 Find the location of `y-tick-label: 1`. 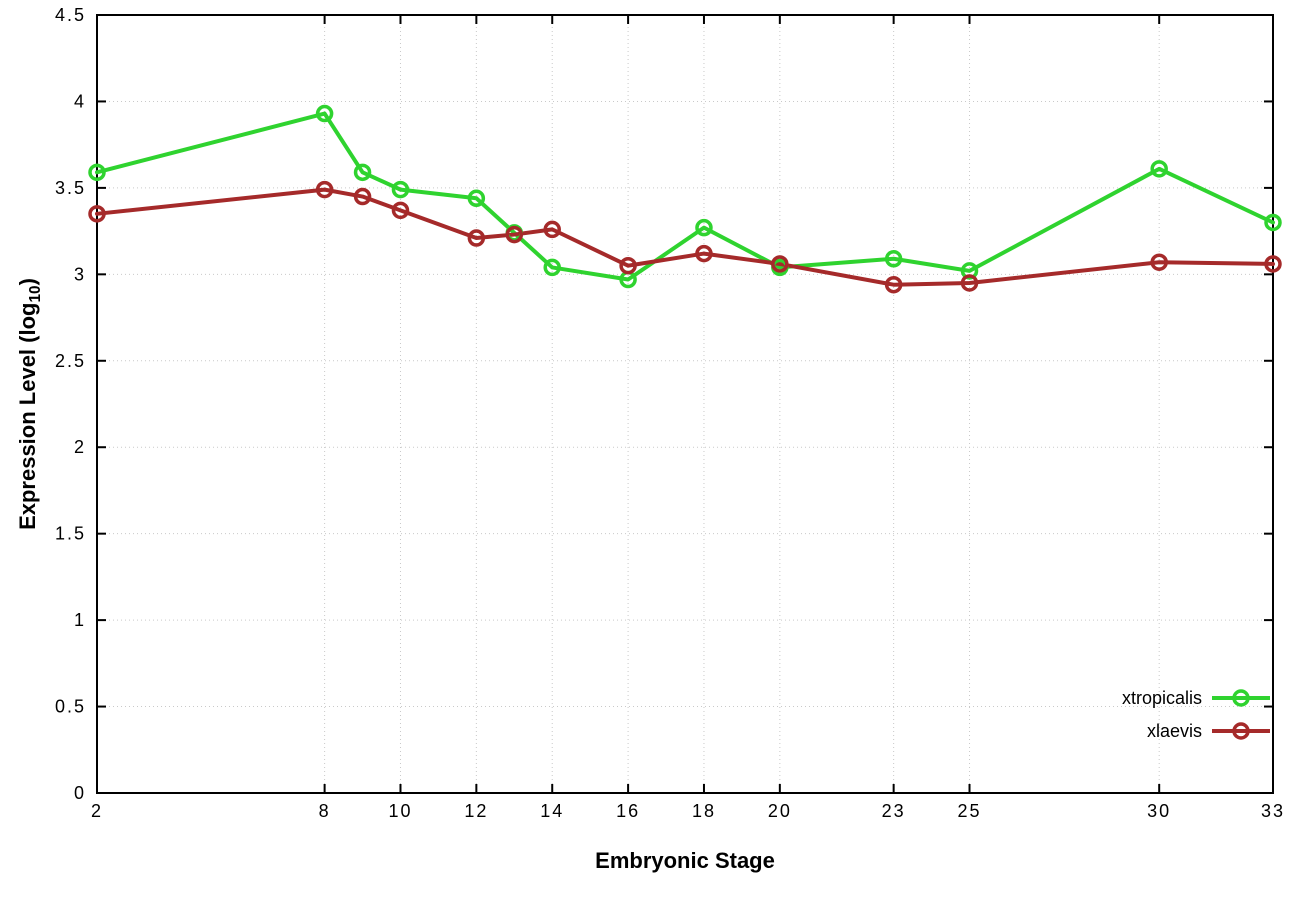

y-tick-label: 1 is located at coordinates (80, 620).